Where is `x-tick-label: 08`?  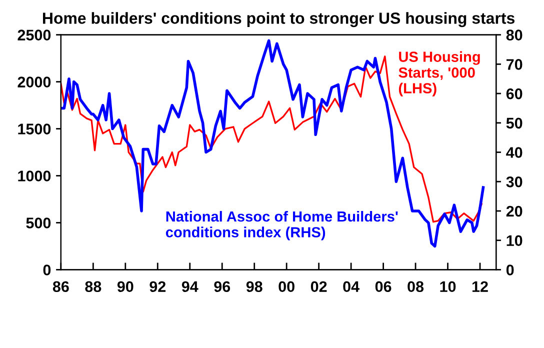
x-tick-label: 08 is located at coordinates (416, 286).